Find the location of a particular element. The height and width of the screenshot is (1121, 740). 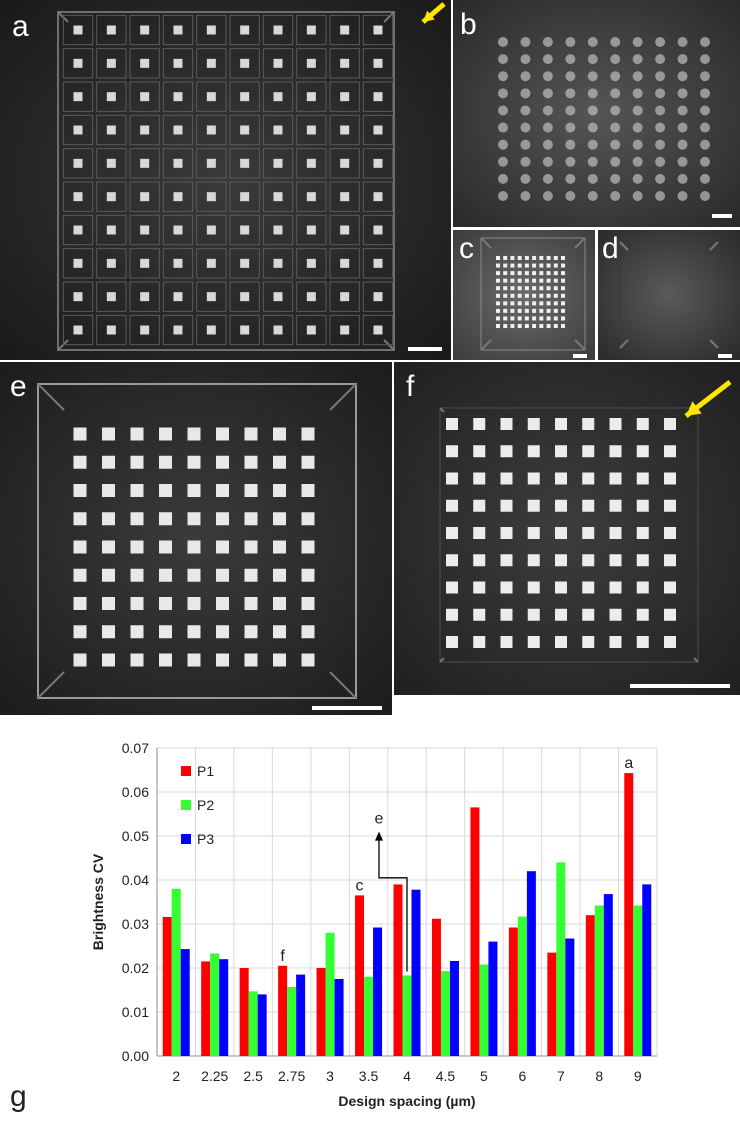

annotation-arrow-line is located at coordinates (393, 905).